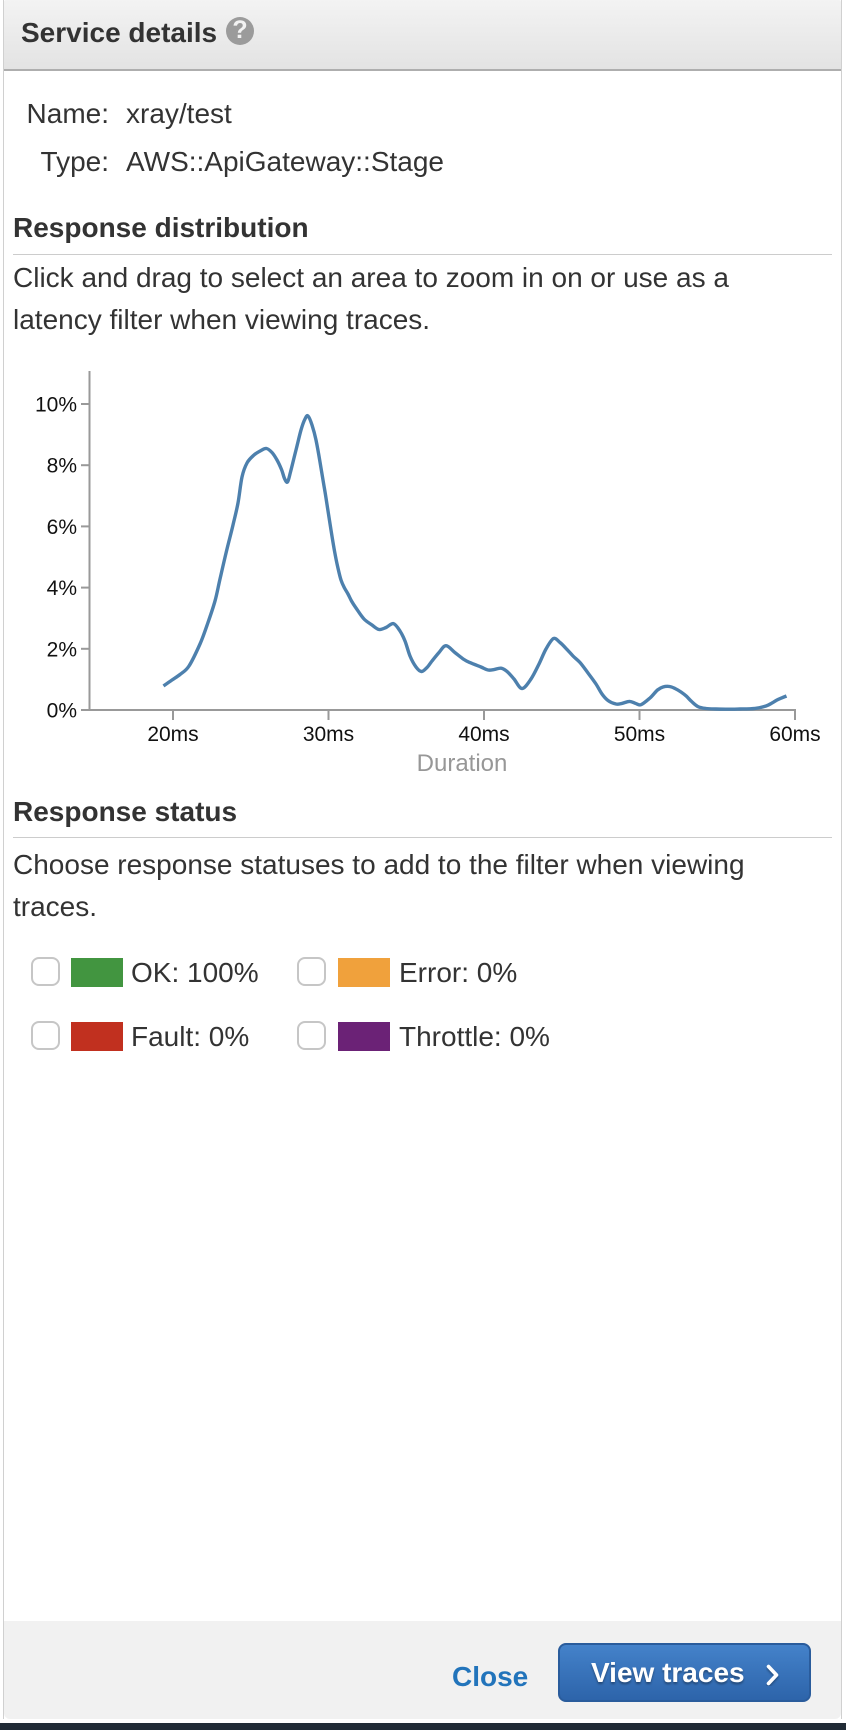 The height and width of the screenshot is (1730, 846). What do you see at coordinates (639, 734) in the screenshot?
I see `svg-text: 50ms` at bounding box center [639, 734].